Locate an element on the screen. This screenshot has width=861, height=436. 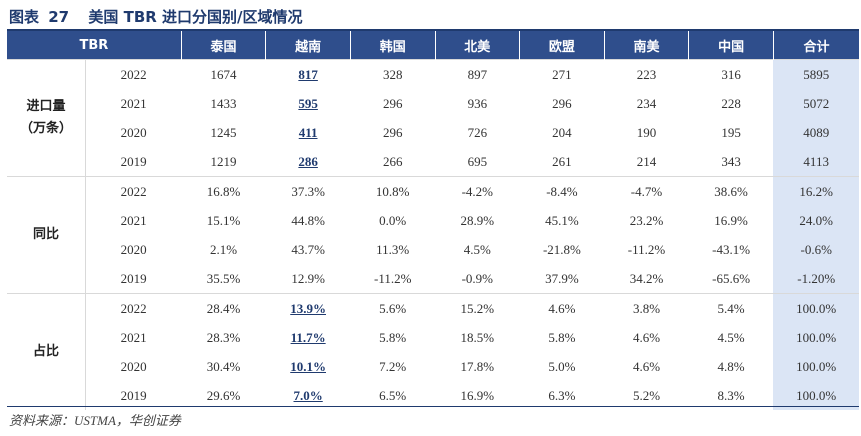
value-cell: 1674 is located at coordinates (223, 74).